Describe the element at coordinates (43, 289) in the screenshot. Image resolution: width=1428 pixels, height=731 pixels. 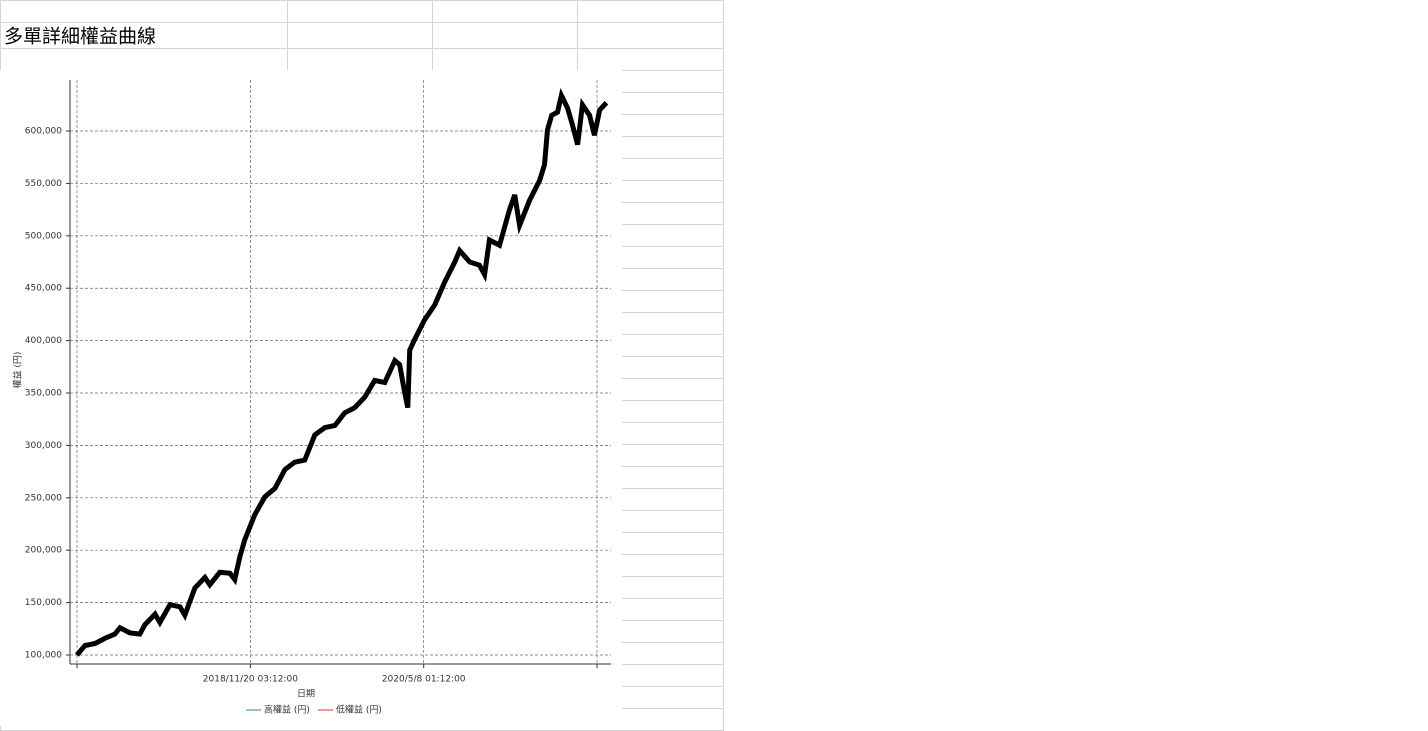
I see `y-tick-label: 450,000` at that location.